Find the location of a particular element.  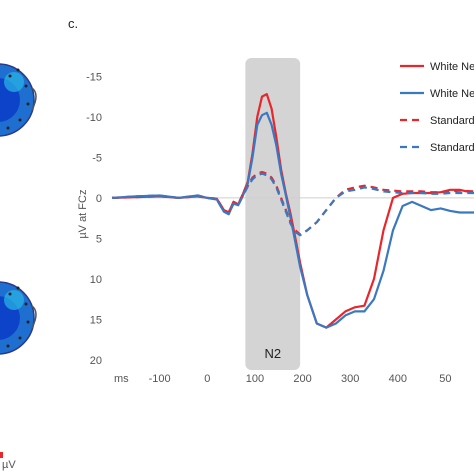

y-axis-label: µV at FCz is located at coordinates (83, 214).